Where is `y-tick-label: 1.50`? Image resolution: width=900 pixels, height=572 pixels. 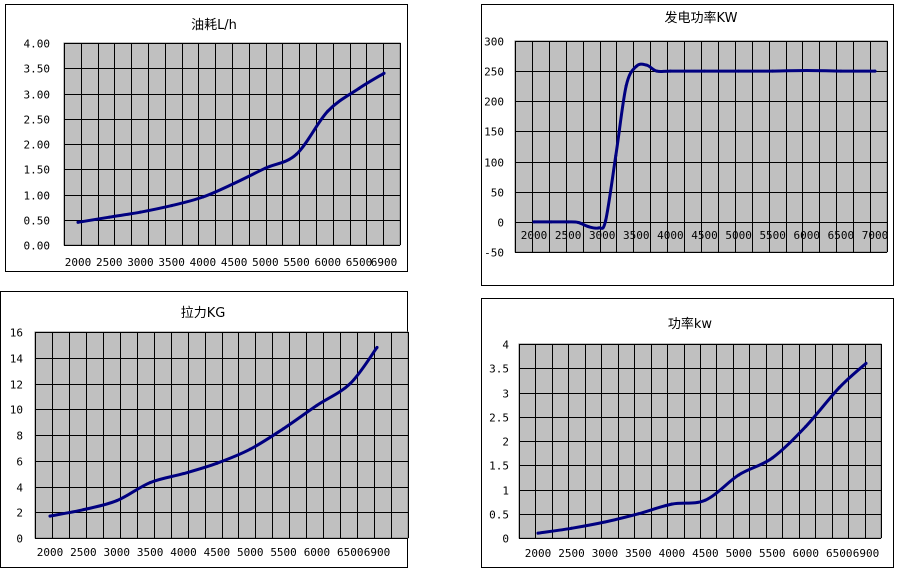
y-tick-label: 1.50 is located at coordinates (37, 170).